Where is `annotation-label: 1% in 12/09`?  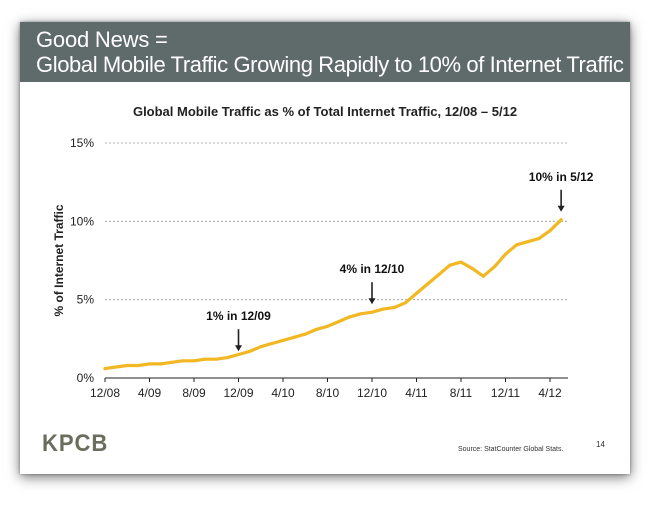
annotation-label: 1% in 12/09 is located at coordinates (238, 316).